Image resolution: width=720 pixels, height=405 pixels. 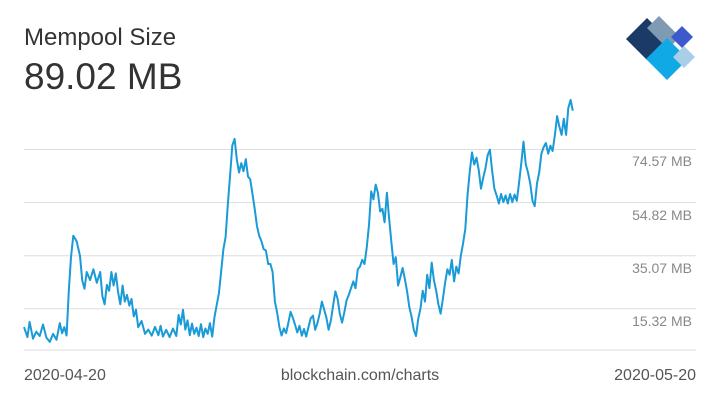 I want to click on chart-title: Mempool Size, so click(x=100, y=37).